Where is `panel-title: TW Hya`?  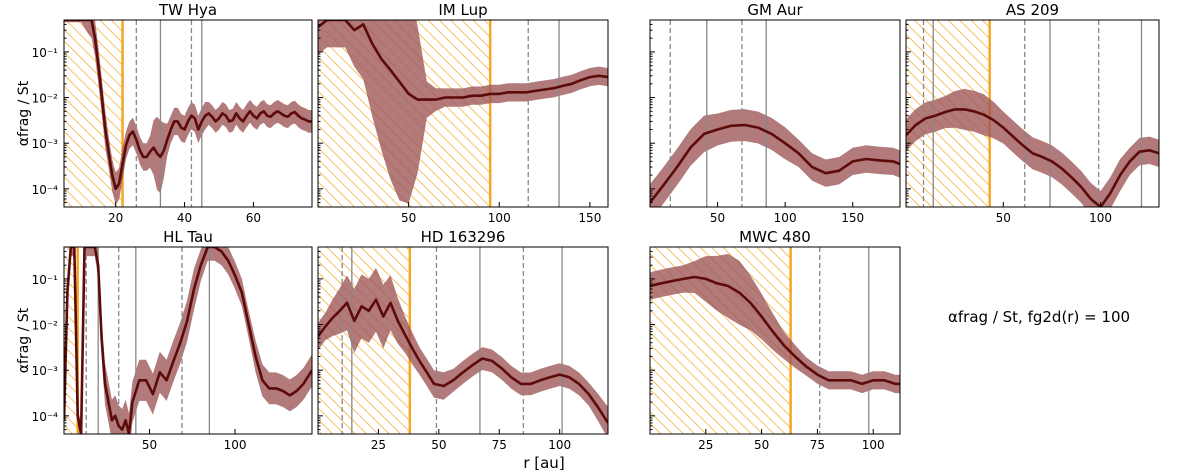 panel-title: TW Hya is located at coordinates (187, 10).